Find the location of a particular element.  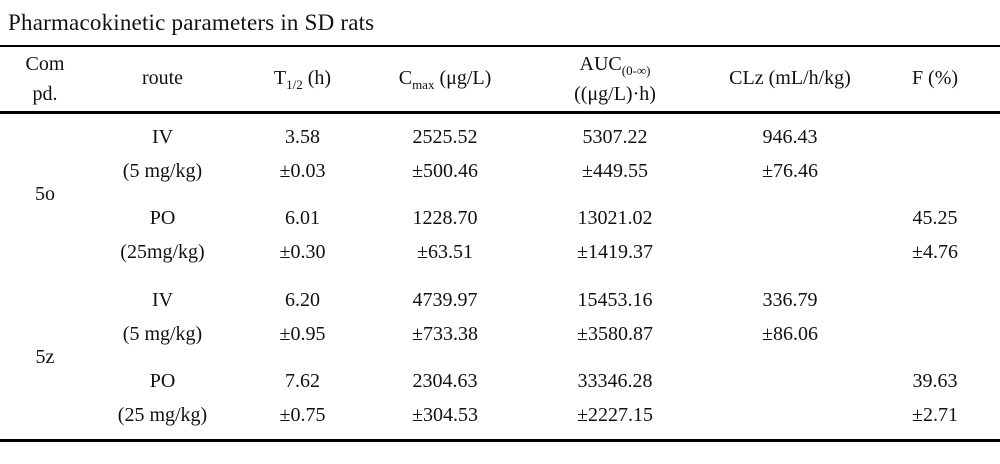

dose-value: (25mg/kg) is located at coordinates (162, 252).